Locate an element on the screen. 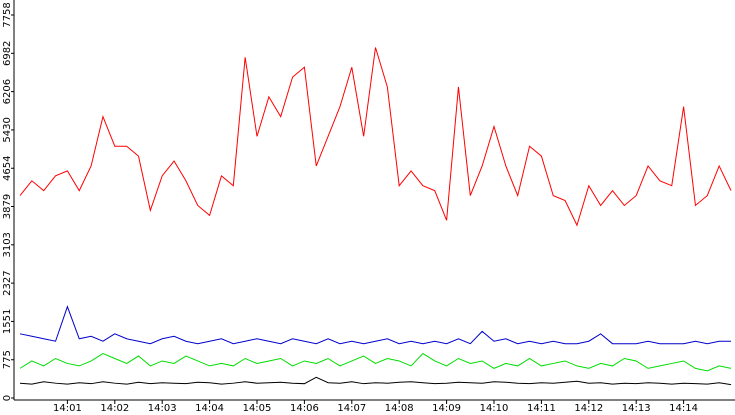 The height and width of the screenshot is (415, 735). y-tick-label: 5430 is located at coordinates (7, 129).